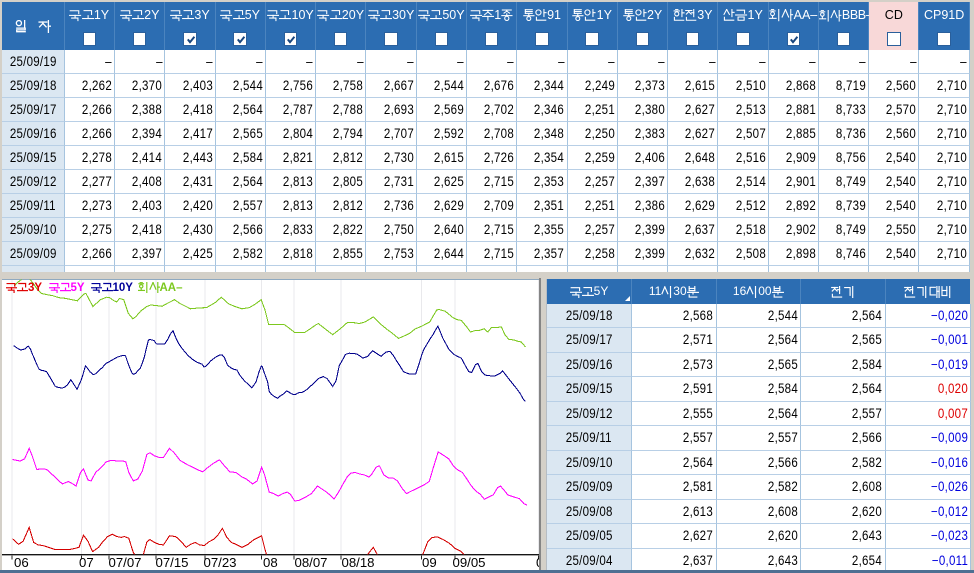 The image size is (974, 573). I want to click on svg-text: 07/15, so click(172, 562).